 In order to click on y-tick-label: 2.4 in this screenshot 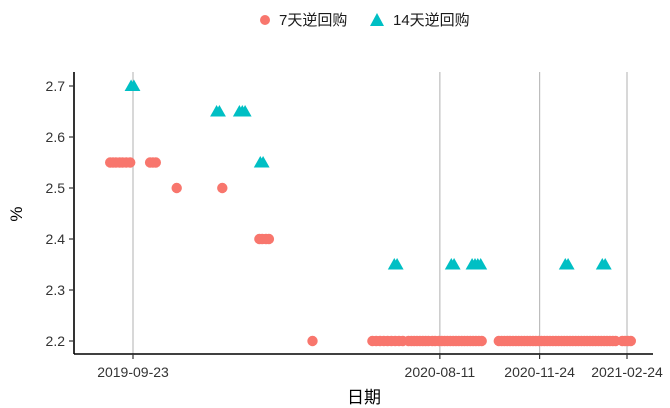, I will do `click(56, 239)`.